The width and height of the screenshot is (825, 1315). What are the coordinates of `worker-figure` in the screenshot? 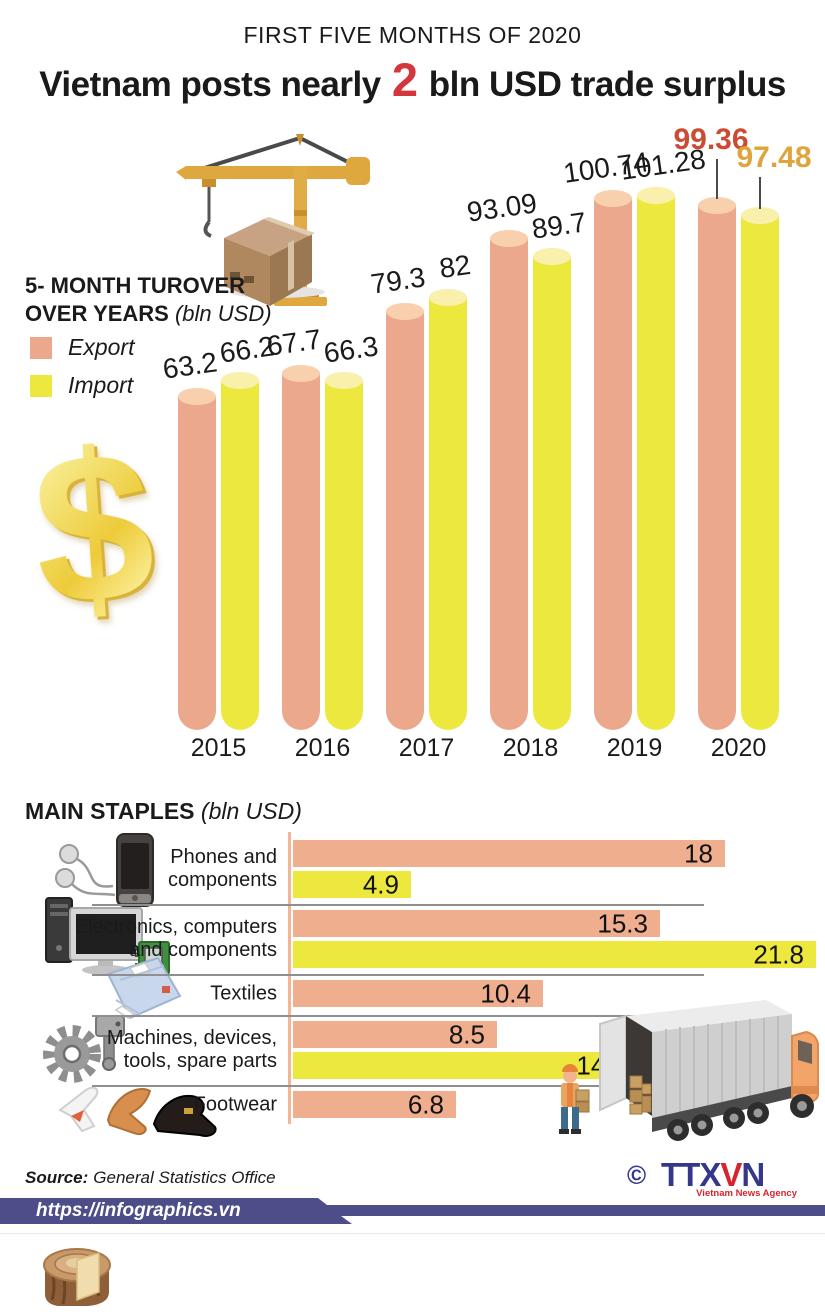 It's located at (574, 1099).